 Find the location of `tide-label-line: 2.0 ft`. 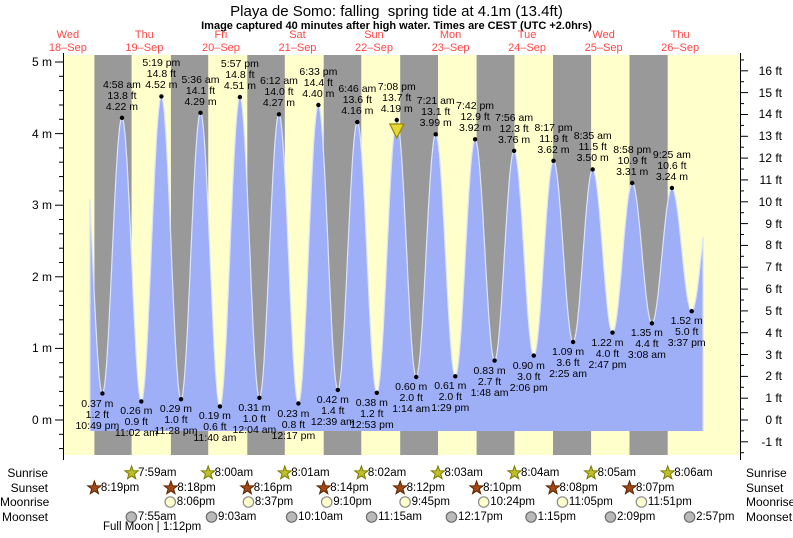

tide-label-line: 2.0 ft is located at coordinates (450, 397).